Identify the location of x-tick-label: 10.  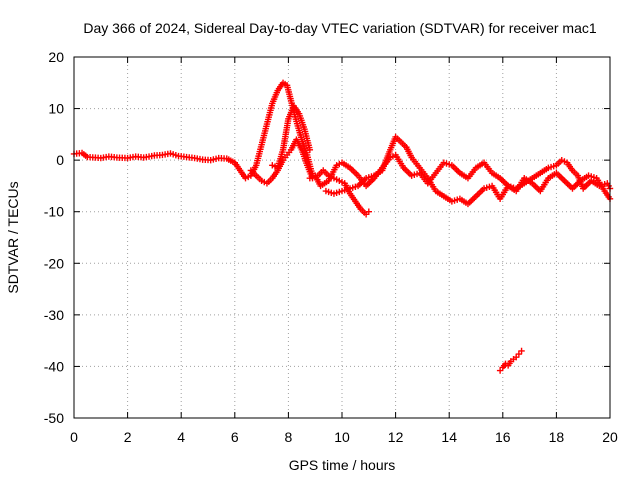
(342, 437).